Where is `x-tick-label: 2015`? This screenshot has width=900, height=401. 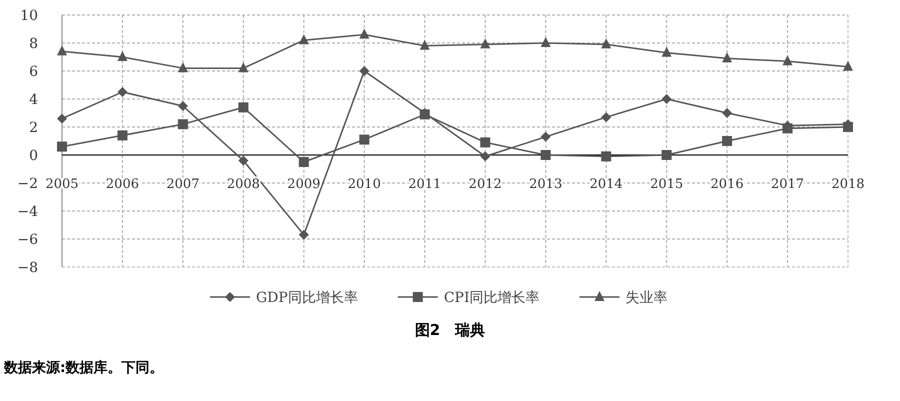 x-tick-label: 2015 is located at coordinates (667, 184).